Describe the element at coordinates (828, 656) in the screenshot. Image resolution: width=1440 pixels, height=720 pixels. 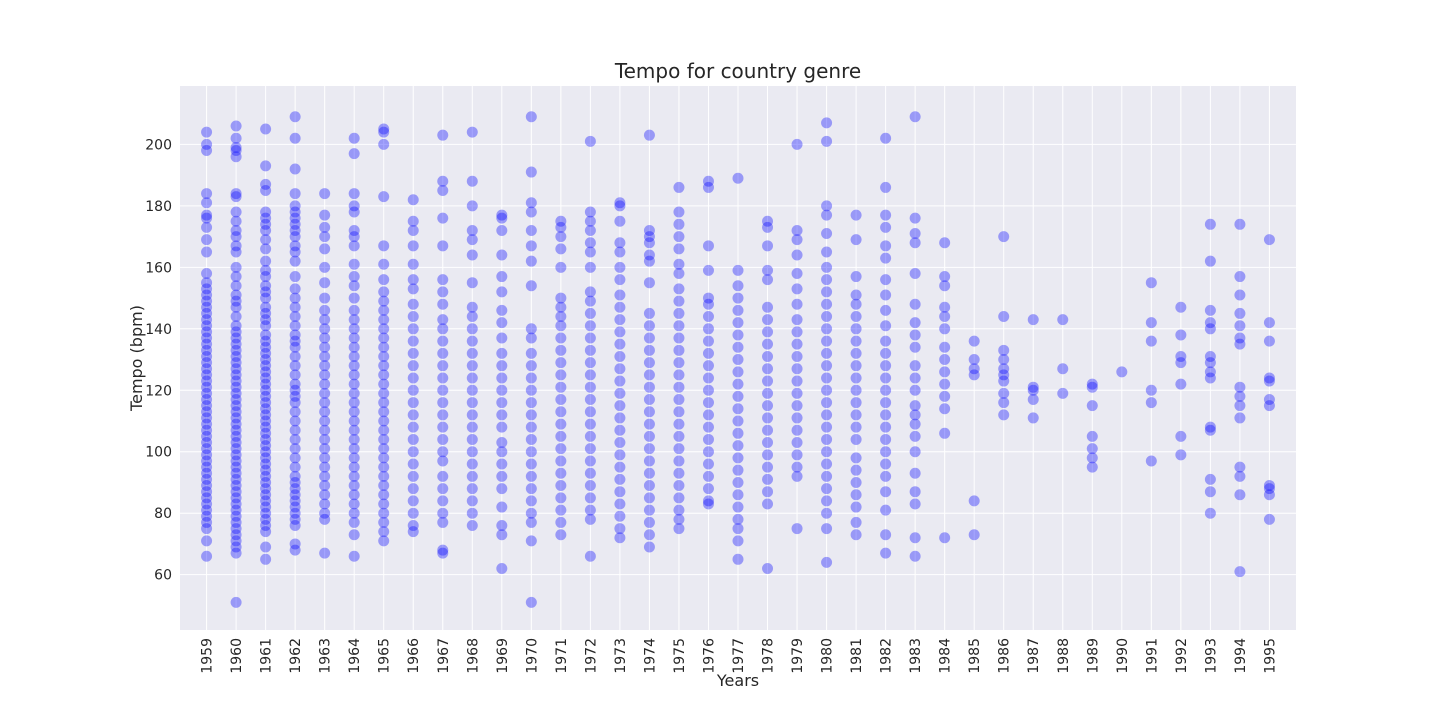
I see `x-tick-label: 1980` at that location.